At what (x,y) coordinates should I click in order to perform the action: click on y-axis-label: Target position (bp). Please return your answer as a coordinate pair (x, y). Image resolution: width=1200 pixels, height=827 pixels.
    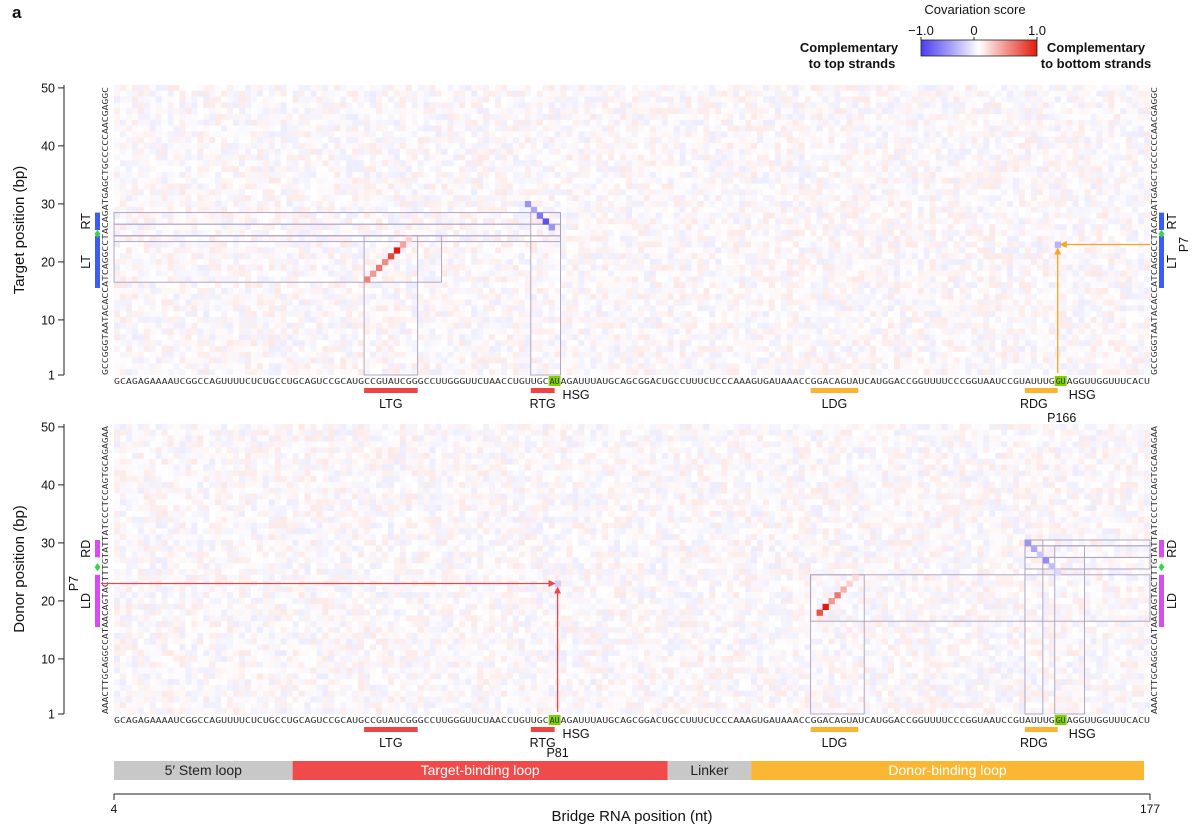
    Looking at the image, I should click on (19, 230).